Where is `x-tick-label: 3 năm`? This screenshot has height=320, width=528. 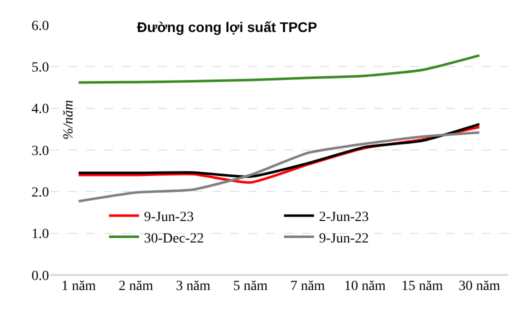
x-tick-label: 3 năm is located at coordinates (193, 286).